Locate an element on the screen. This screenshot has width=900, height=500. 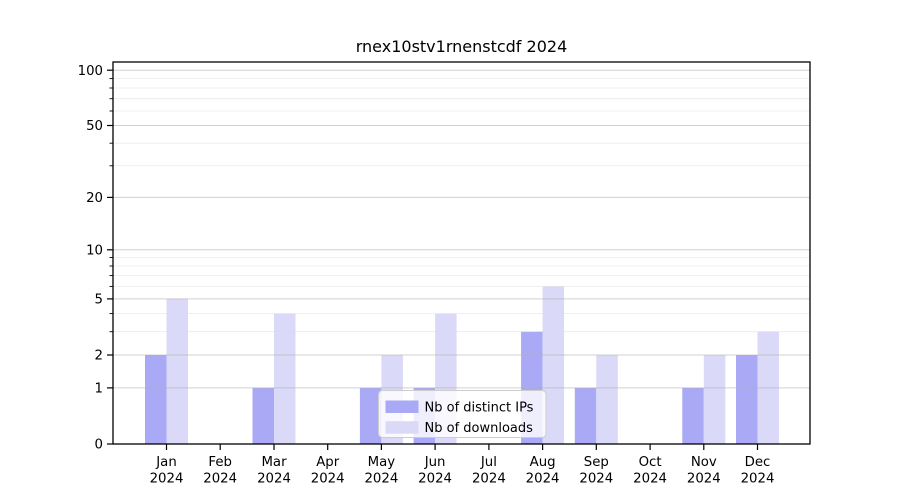
x-tick-label: Jun 2024 is located at coordinates (435, 471).